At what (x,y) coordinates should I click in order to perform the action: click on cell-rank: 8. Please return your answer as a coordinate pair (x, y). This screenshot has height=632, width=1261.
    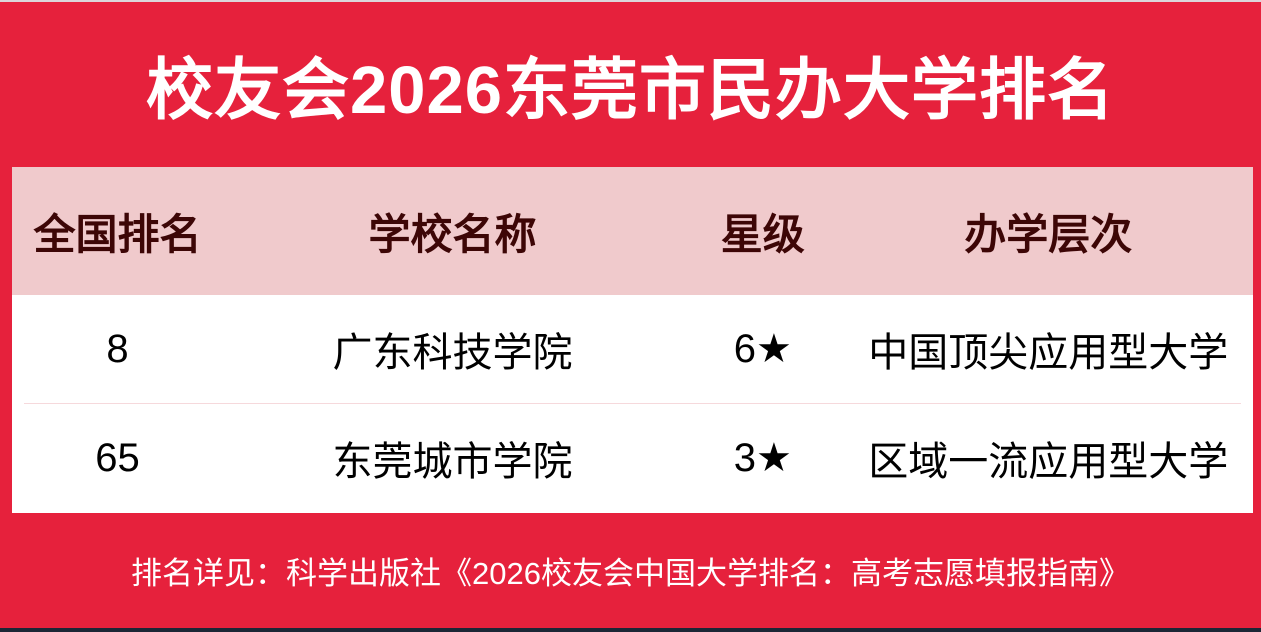
    Looking at the image, I should click on (117, 348).